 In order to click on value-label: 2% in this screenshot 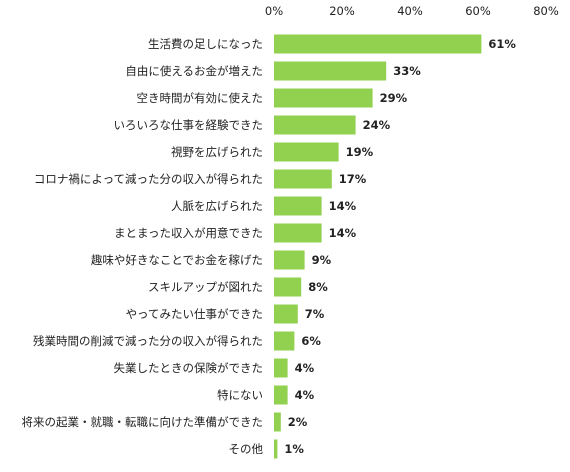, I will do `click(298, 422)`.